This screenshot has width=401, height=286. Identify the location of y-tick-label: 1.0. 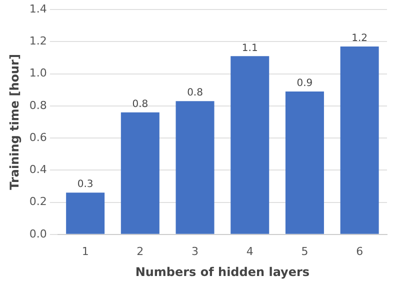
(38, 73).